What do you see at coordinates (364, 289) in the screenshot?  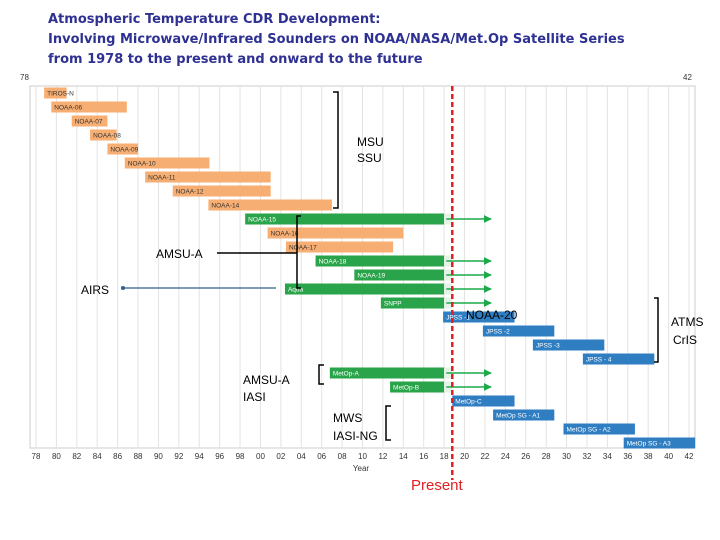 I see `bar-aqua` at bounding box center [364, 289].